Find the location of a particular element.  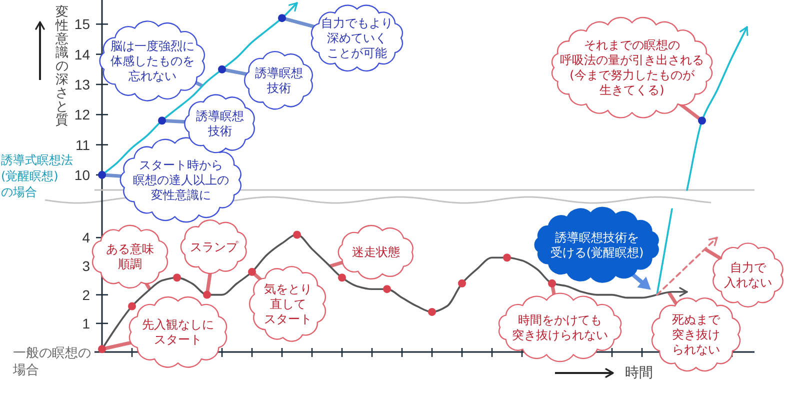

annotation: 先入観なしにスタート is located at coordinates (178, 332).